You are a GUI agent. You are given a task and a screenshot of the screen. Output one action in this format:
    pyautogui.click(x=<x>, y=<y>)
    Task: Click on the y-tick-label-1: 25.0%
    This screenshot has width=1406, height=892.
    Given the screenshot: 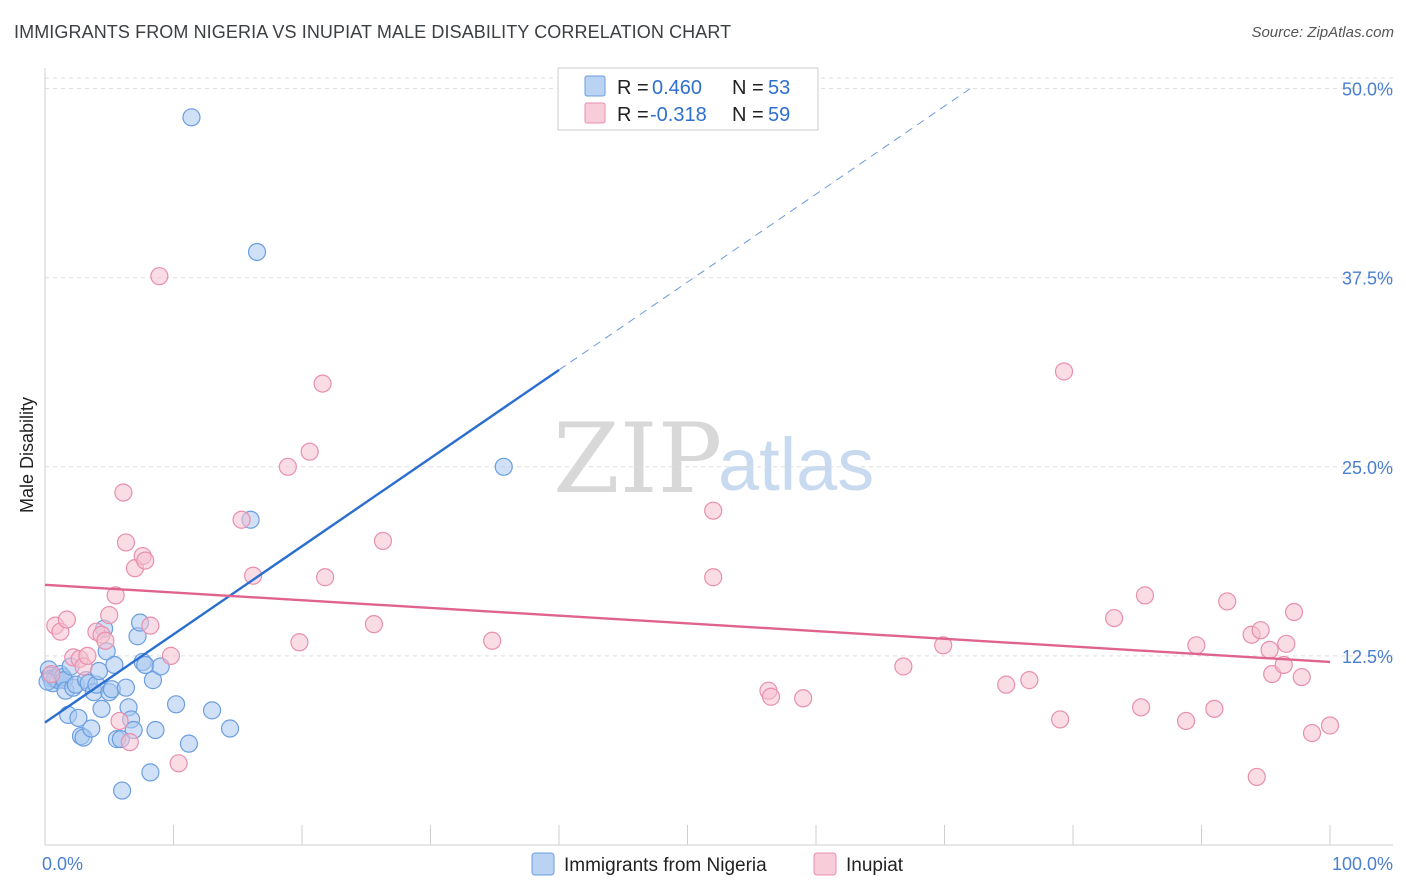 What is the action you would take?
    pyautogui.click(x=1367, y=468)
    